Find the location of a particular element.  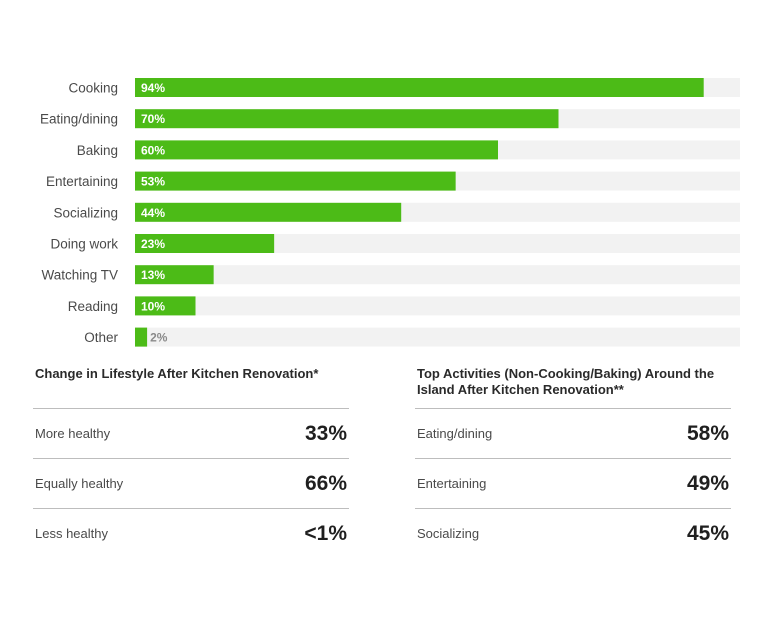

island-activity-row: Entertaining 49% is located at coordinates (573, 483).